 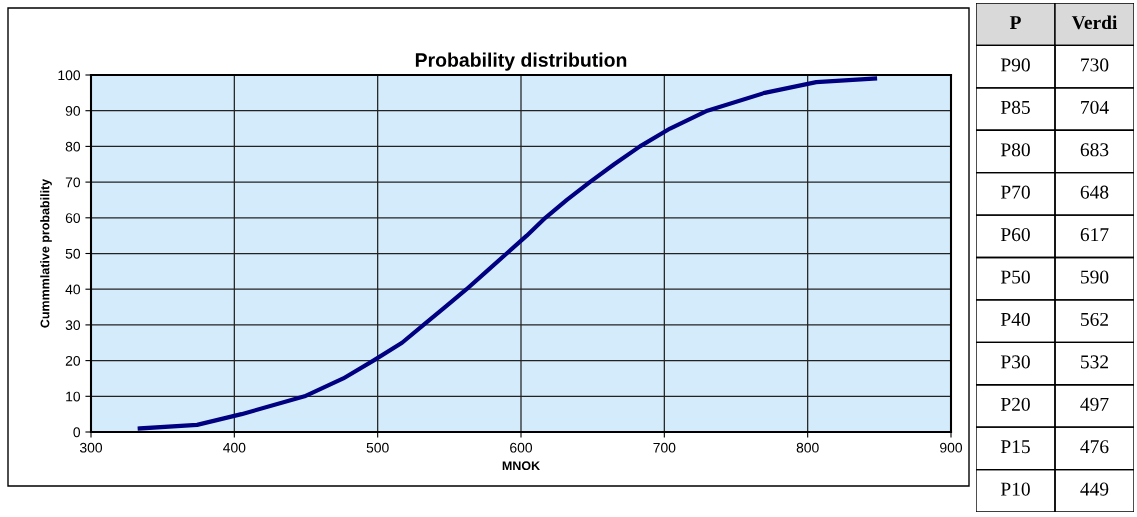 I want to click on y-tick-label: 30, so click(x=73, y=325).